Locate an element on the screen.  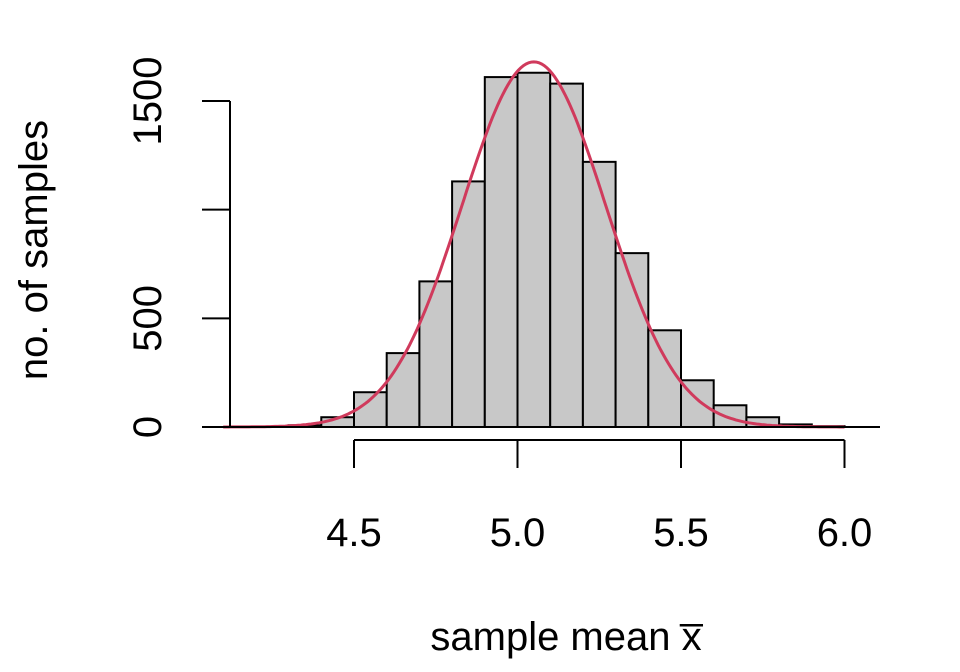
y-tick-label: 1500 is located at coordinates (148, 101).